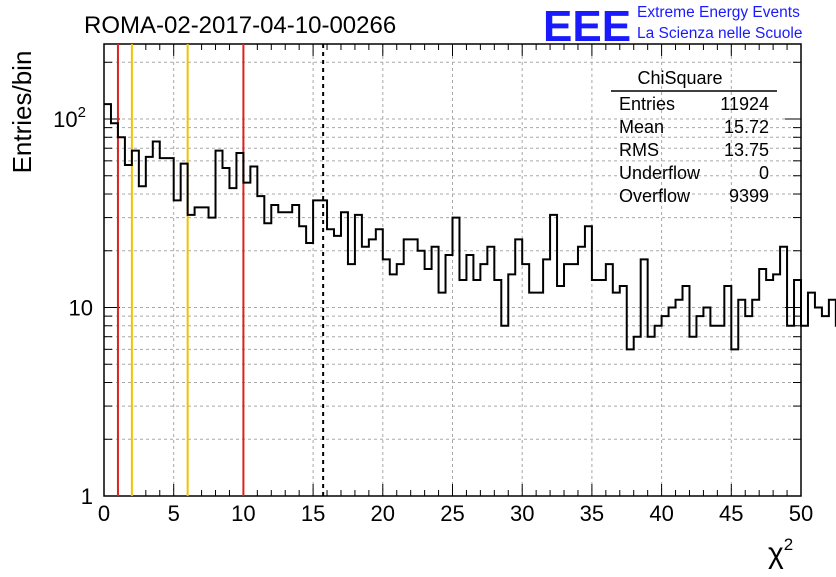  I want to click on stats-label-overflow: Overflow, so click(655, 196).